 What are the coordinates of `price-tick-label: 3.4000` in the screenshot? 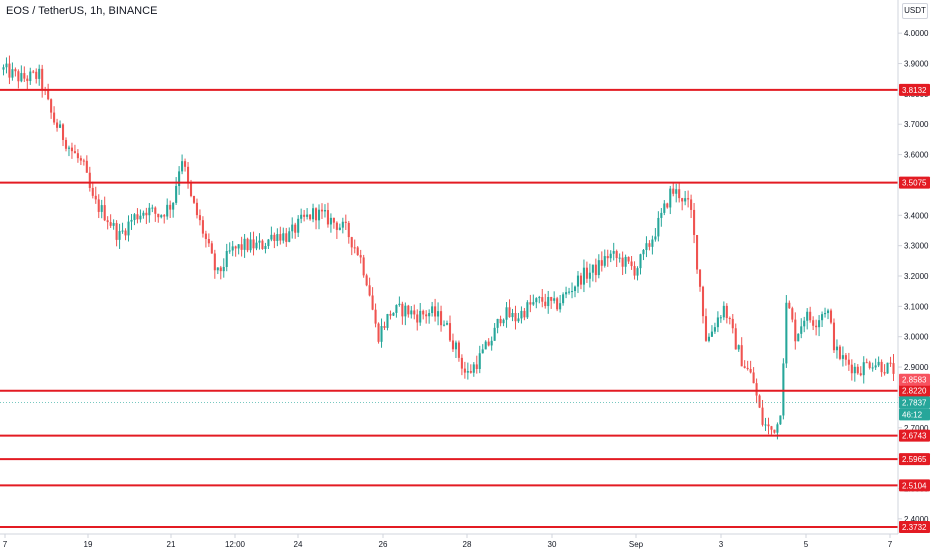 It's located at (916, 215).